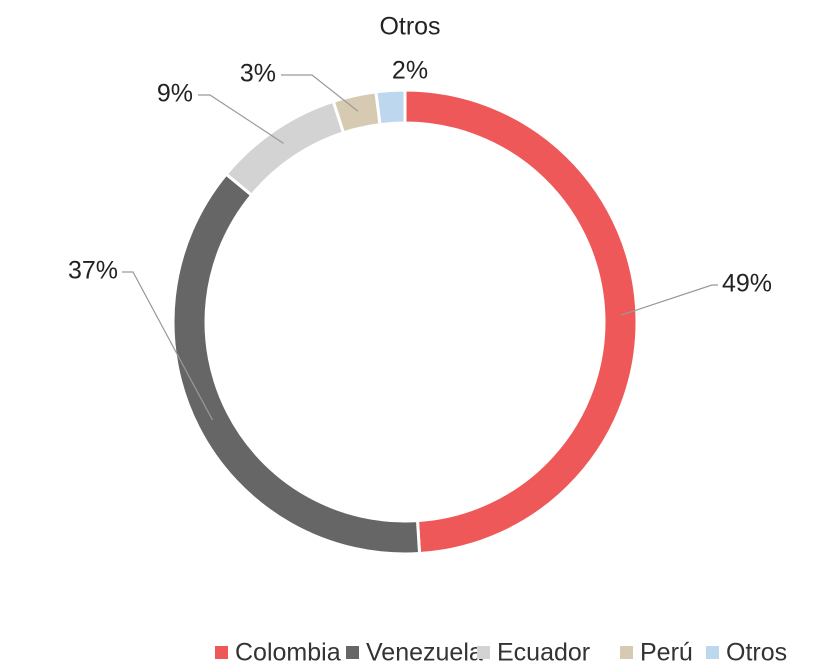 Image resolution: width=817 pixels, height=670 pixels. I want to click on data-label: 49%, so click(747, 284).